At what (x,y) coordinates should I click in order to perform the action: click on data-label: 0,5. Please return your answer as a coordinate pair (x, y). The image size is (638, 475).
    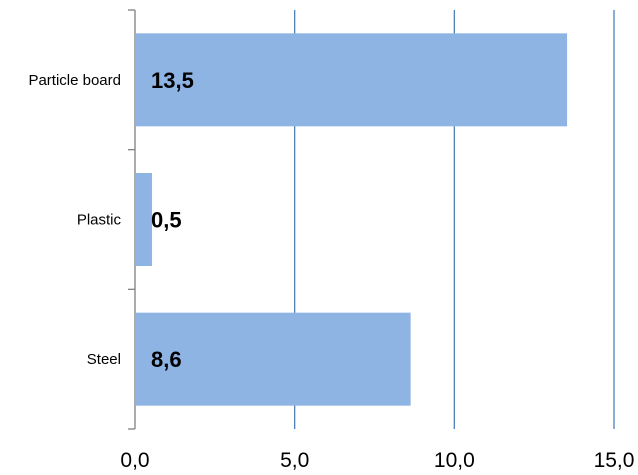
    Looking at the image, I should click on (166, 220).